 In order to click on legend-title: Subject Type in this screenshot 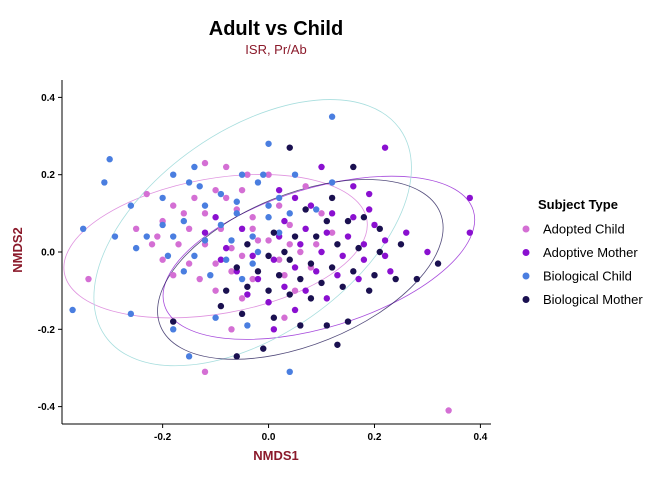, I will do `click(578, 204)`.